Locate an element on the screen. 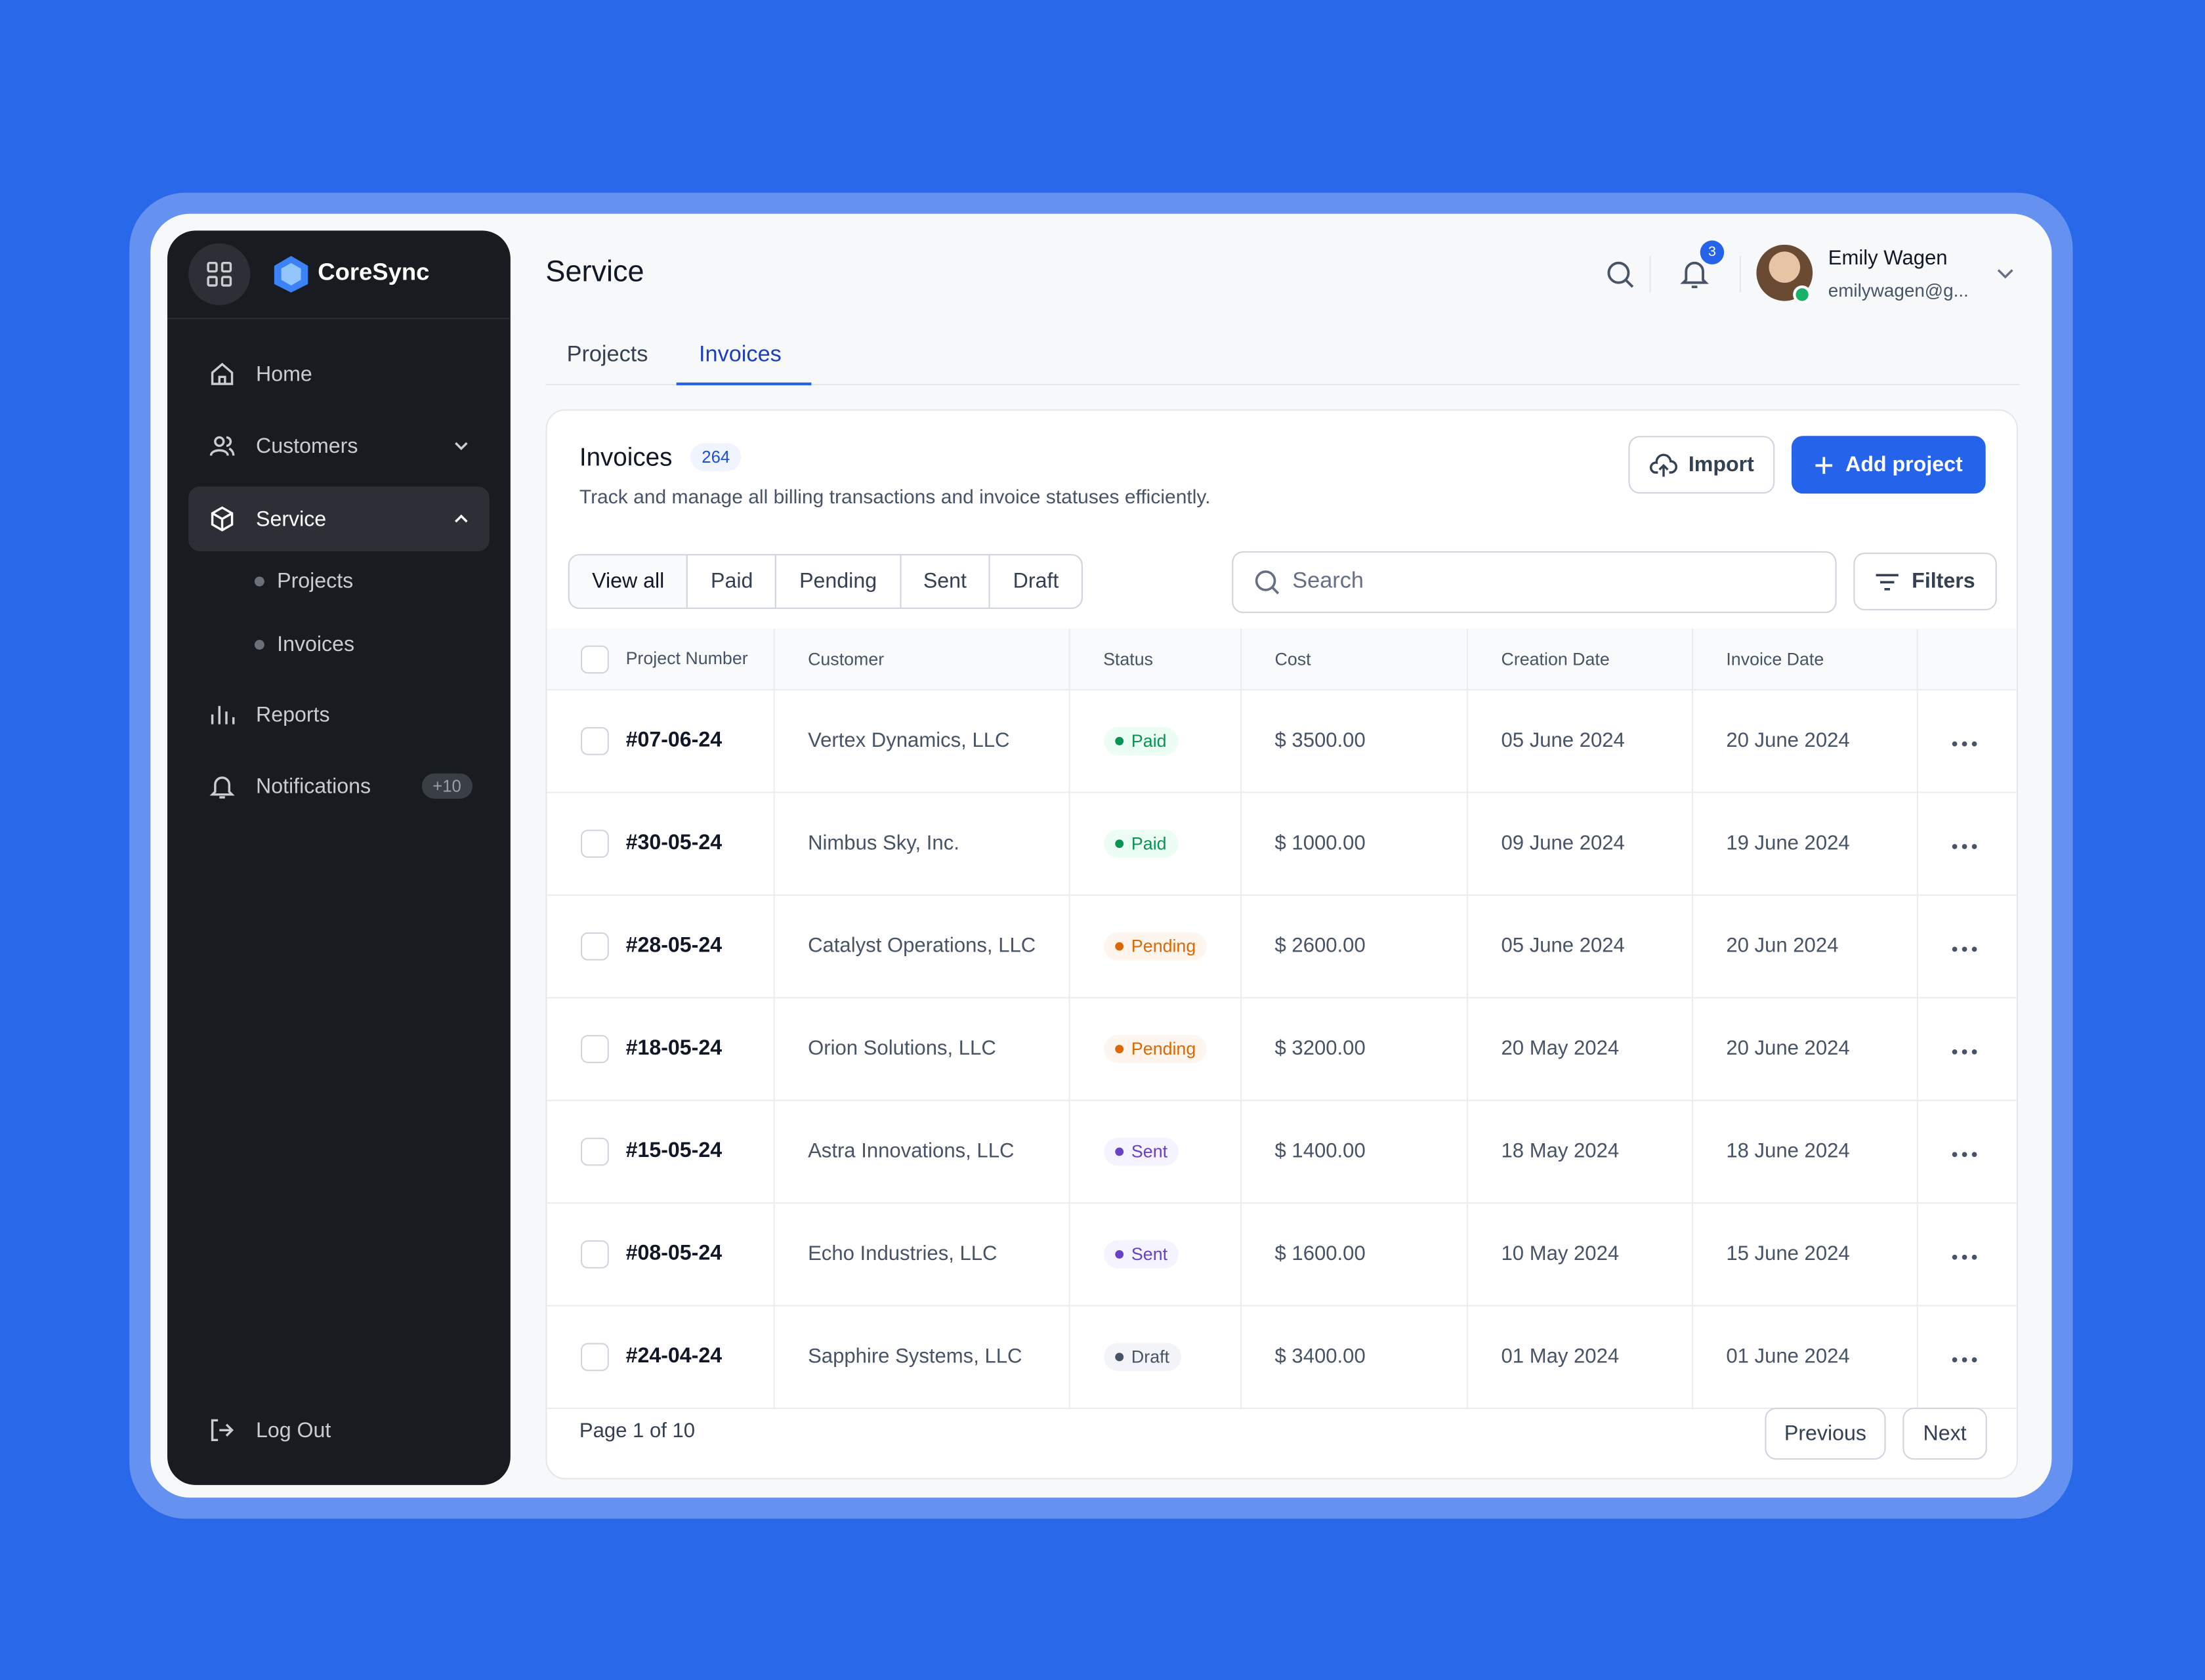 Image resolution: width=2205 pixels, height=1680 pixels. filter-option: View all is located at coordinates (628, 581).